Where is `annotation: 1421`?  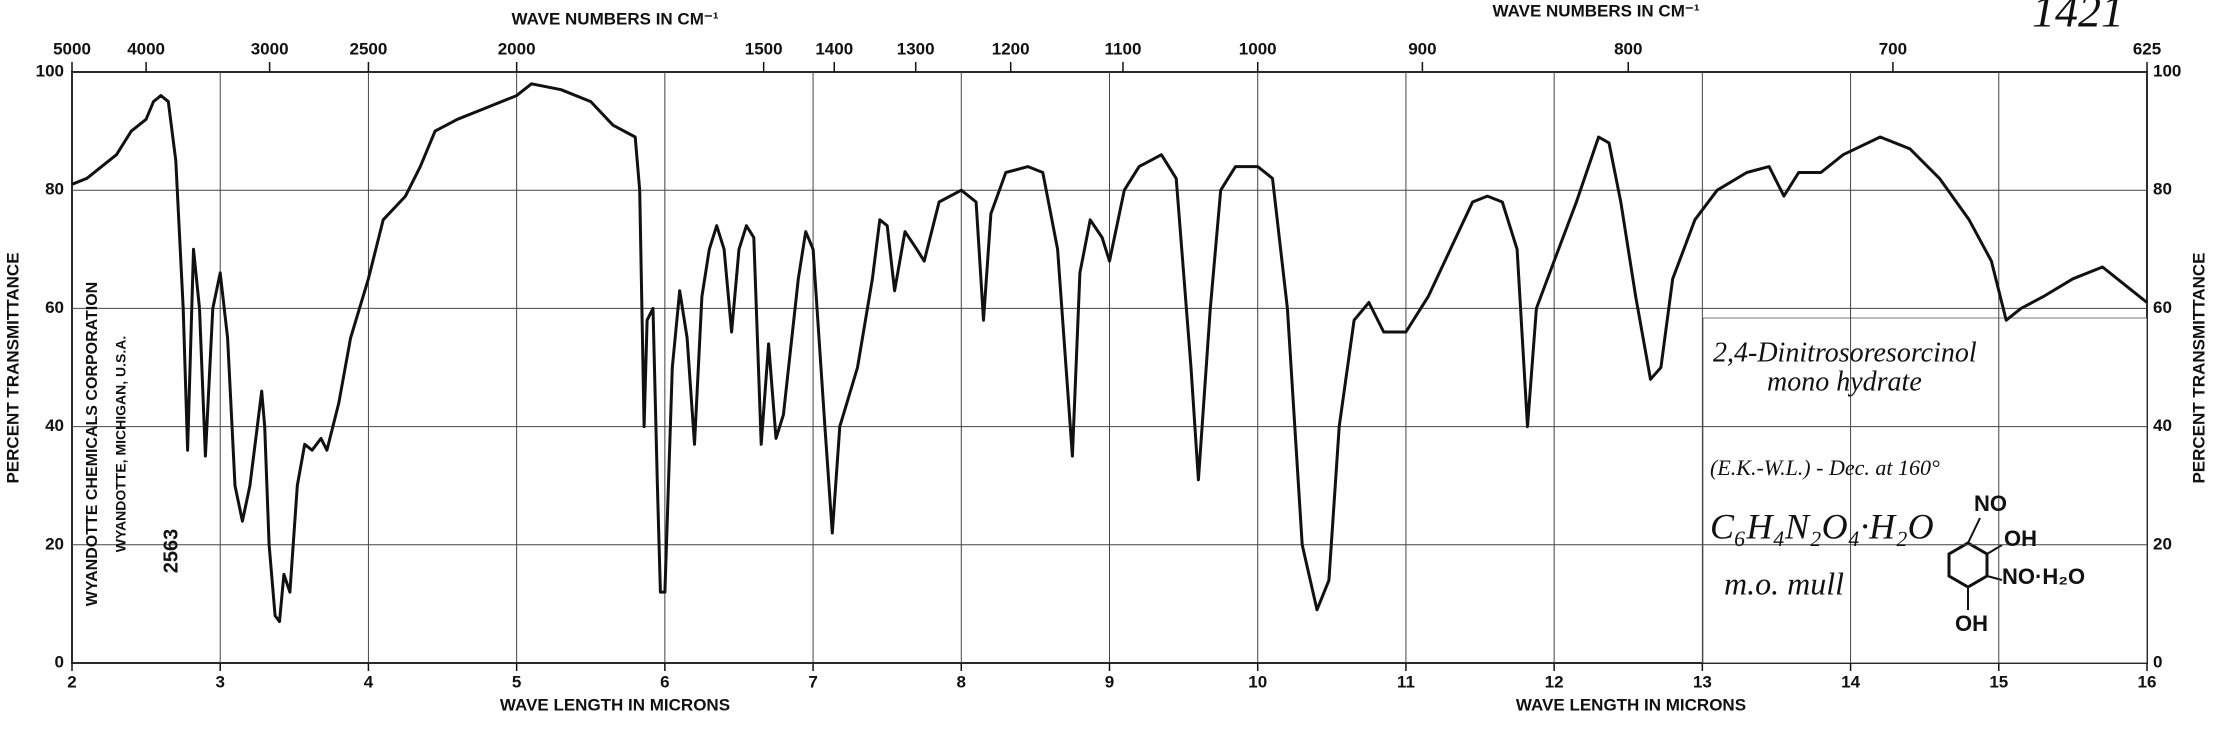 annotation: 1421 is located at coordinates (2078, 18).